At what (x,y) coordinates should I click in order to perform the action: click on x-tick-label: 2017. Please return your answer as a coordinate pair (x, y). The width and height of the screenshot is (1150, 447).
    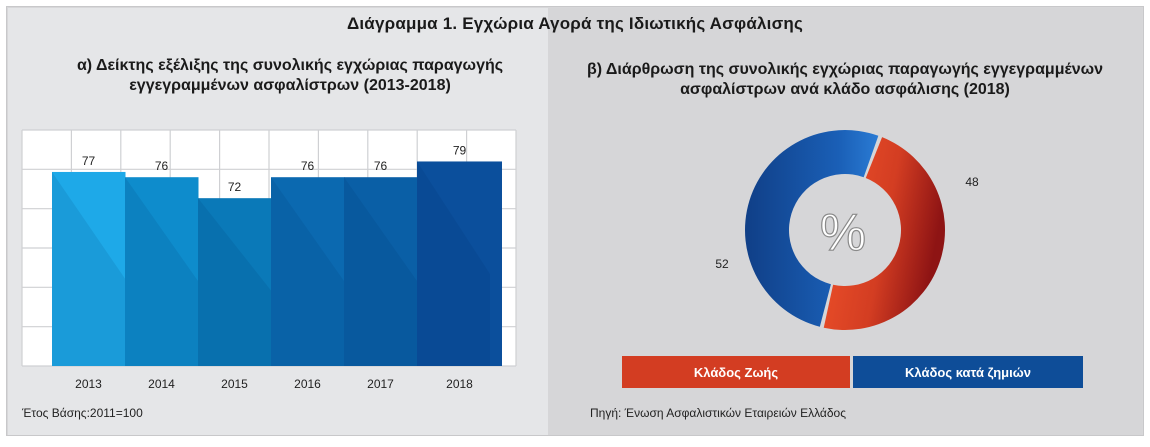
    Looking at the image, I should click on (380, 384).